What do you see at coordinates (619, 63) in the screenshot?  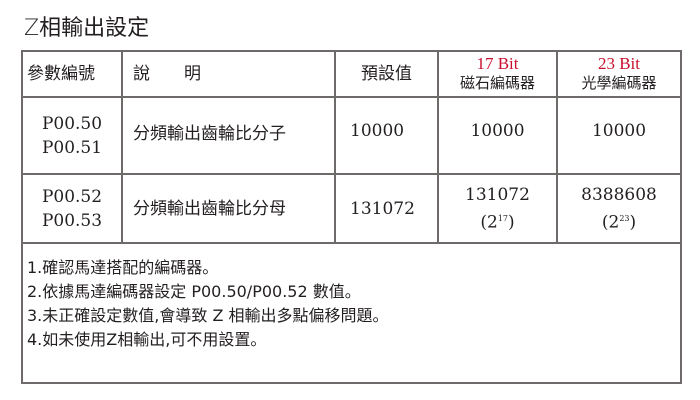 I see `header-23bit-label: 23 Bit` at bounding box center [619, 63].